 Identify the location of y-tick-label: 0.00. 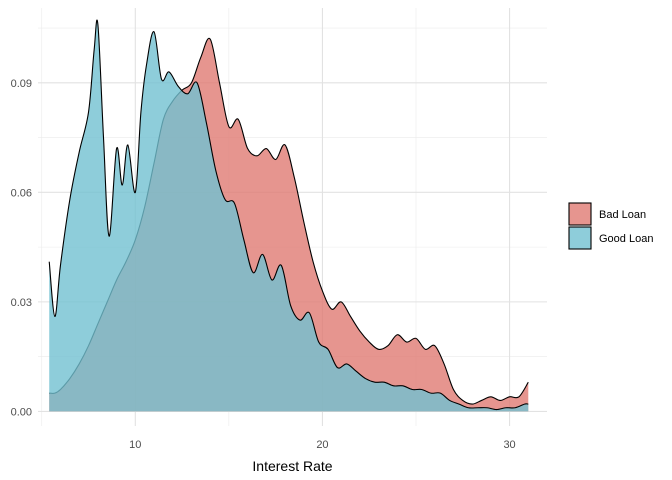
(21, 412).